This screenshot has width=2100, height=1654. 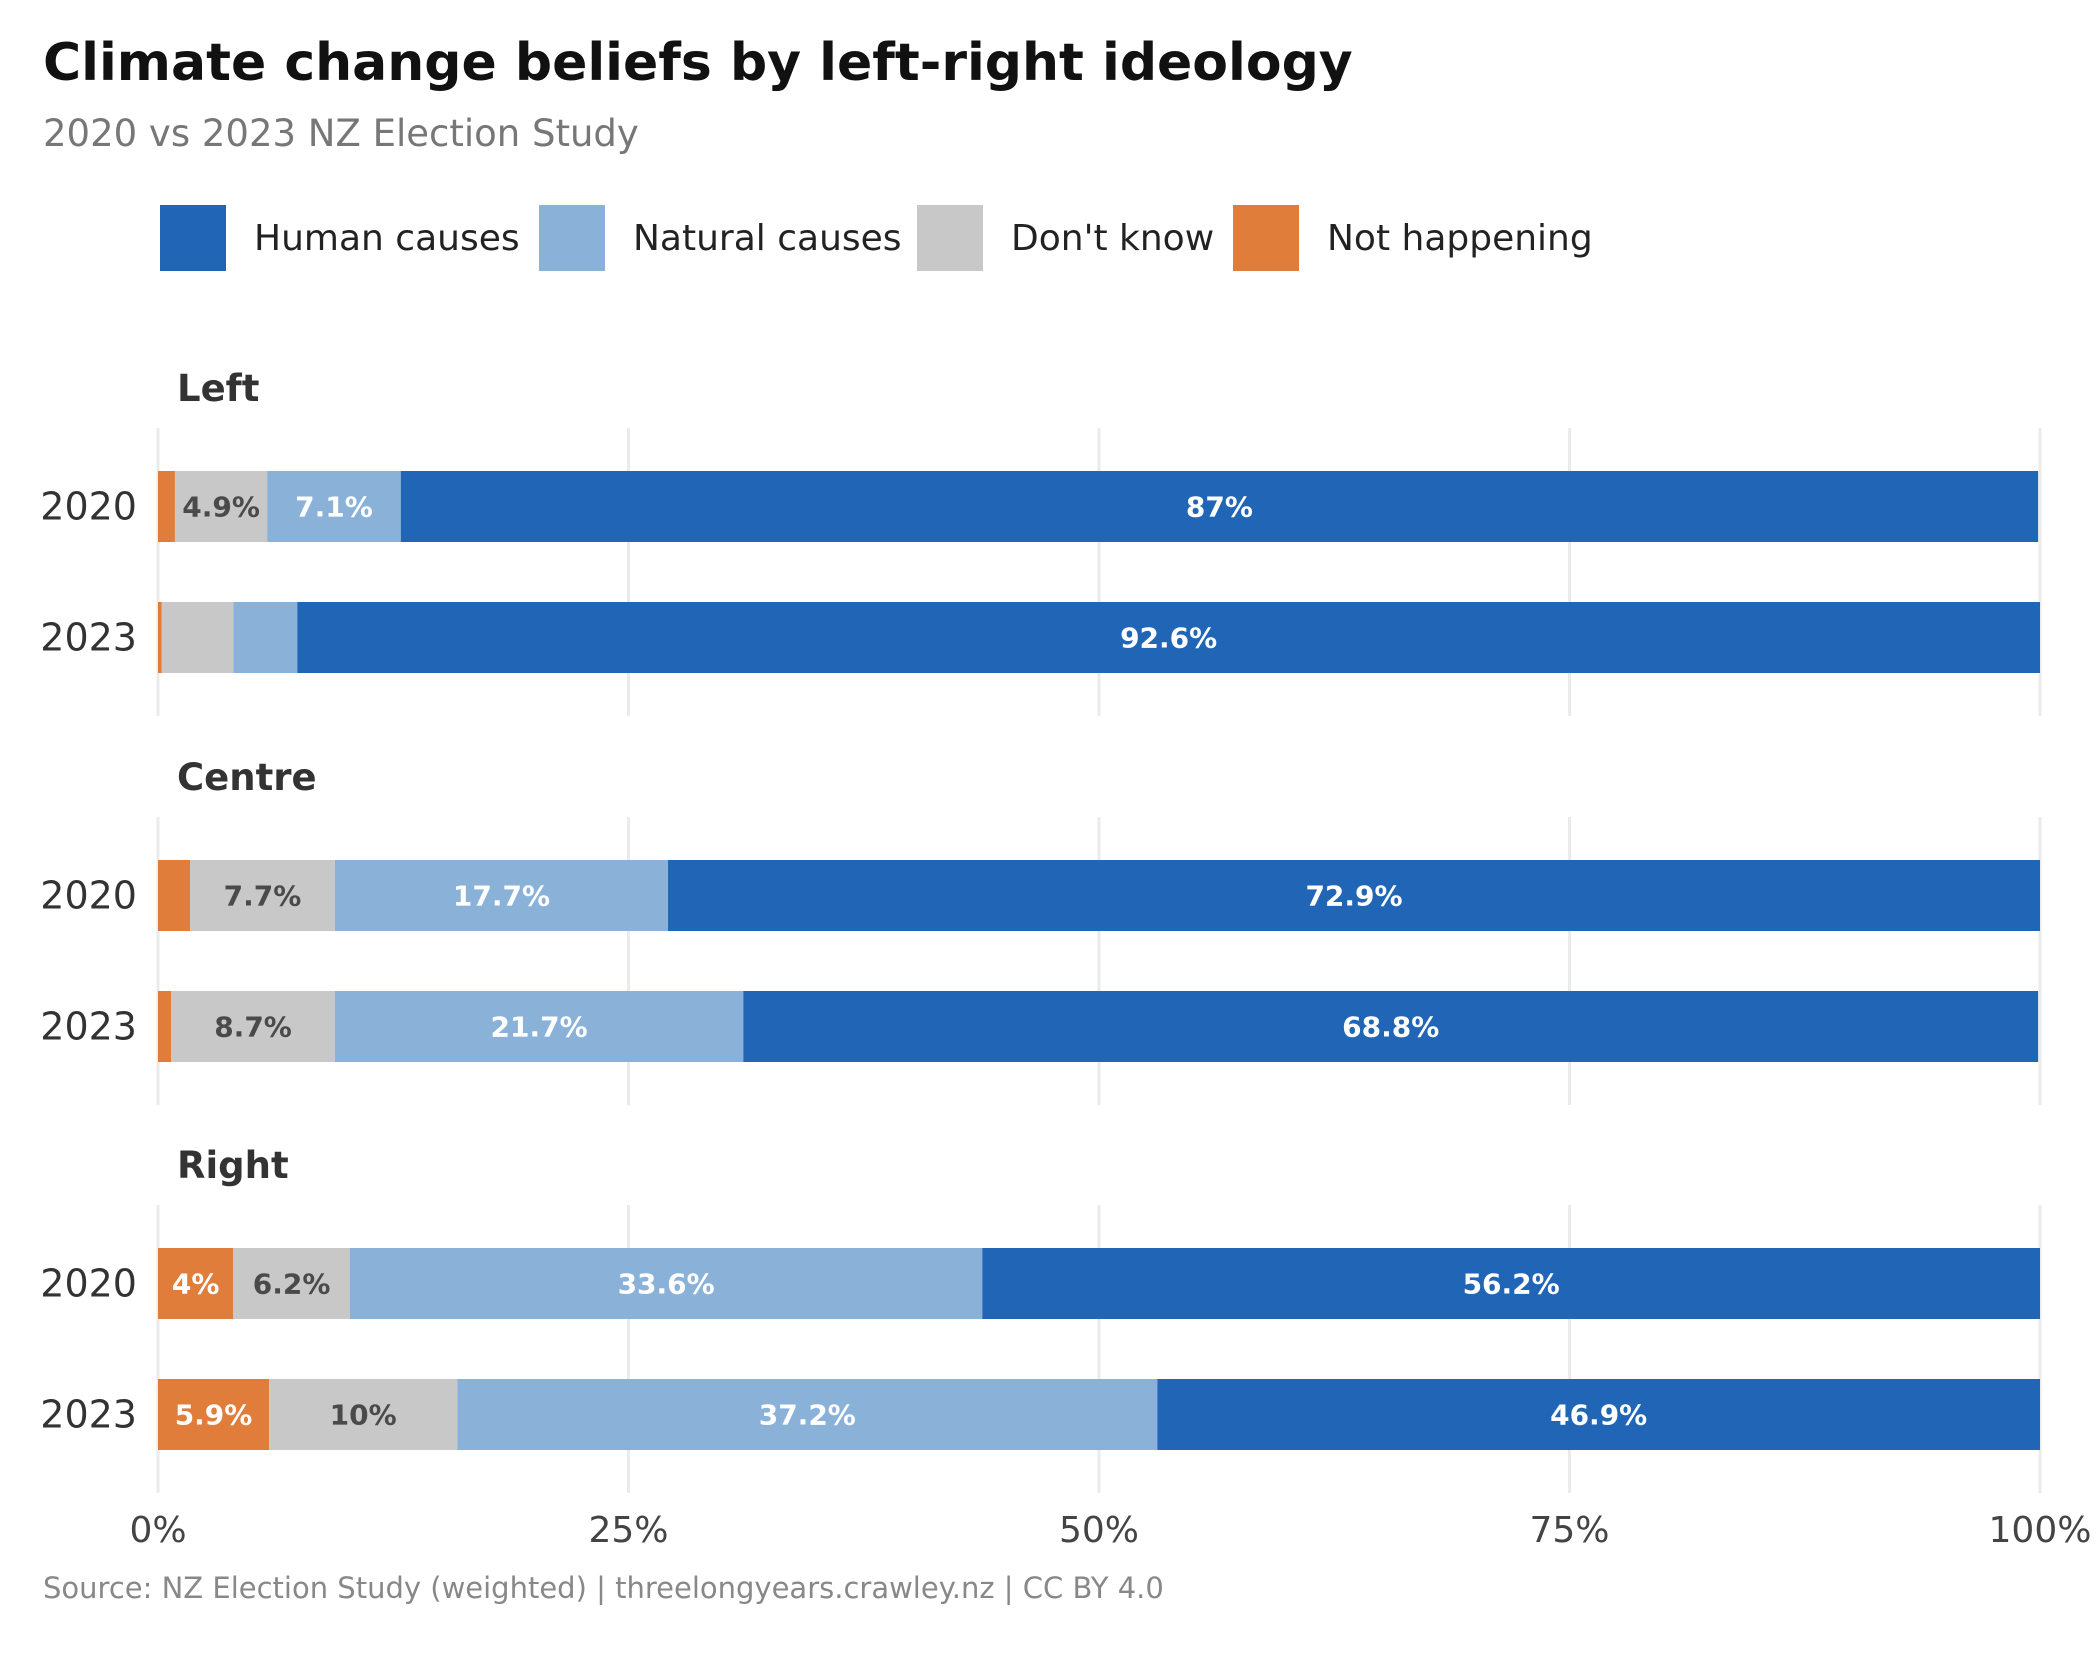 I want to click on bar-row: 2023 8.7% 21.7% 68.8%, so click(x=1039, y=1026).